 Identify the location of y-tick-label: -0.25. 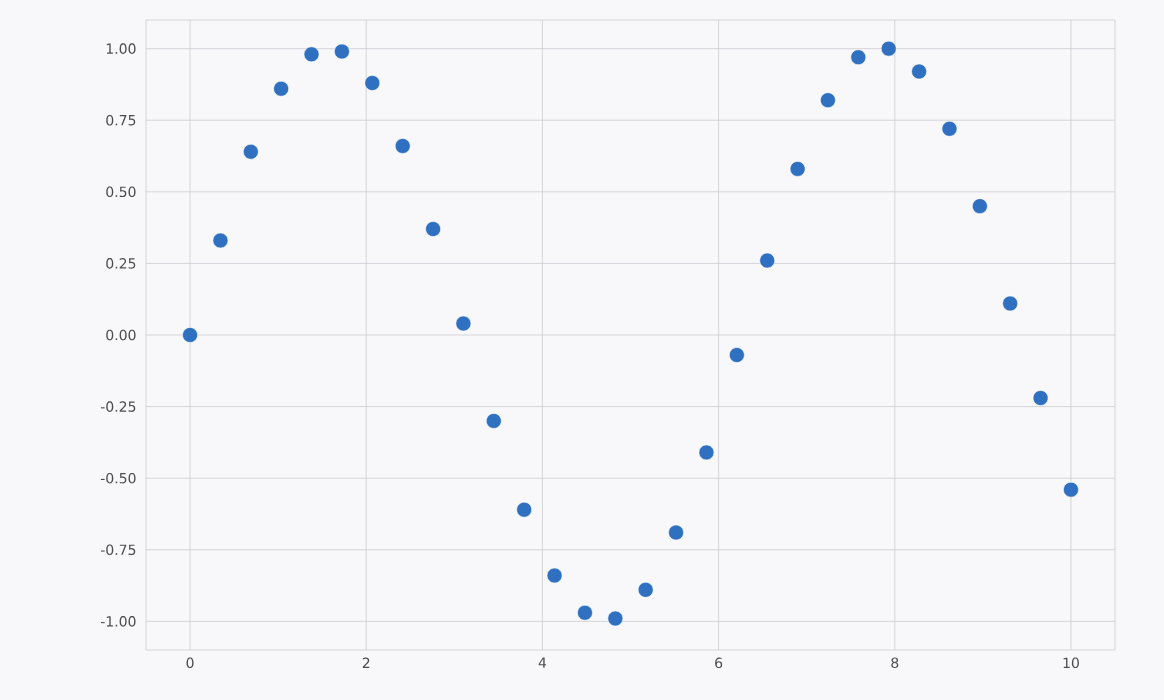
(118, 406).